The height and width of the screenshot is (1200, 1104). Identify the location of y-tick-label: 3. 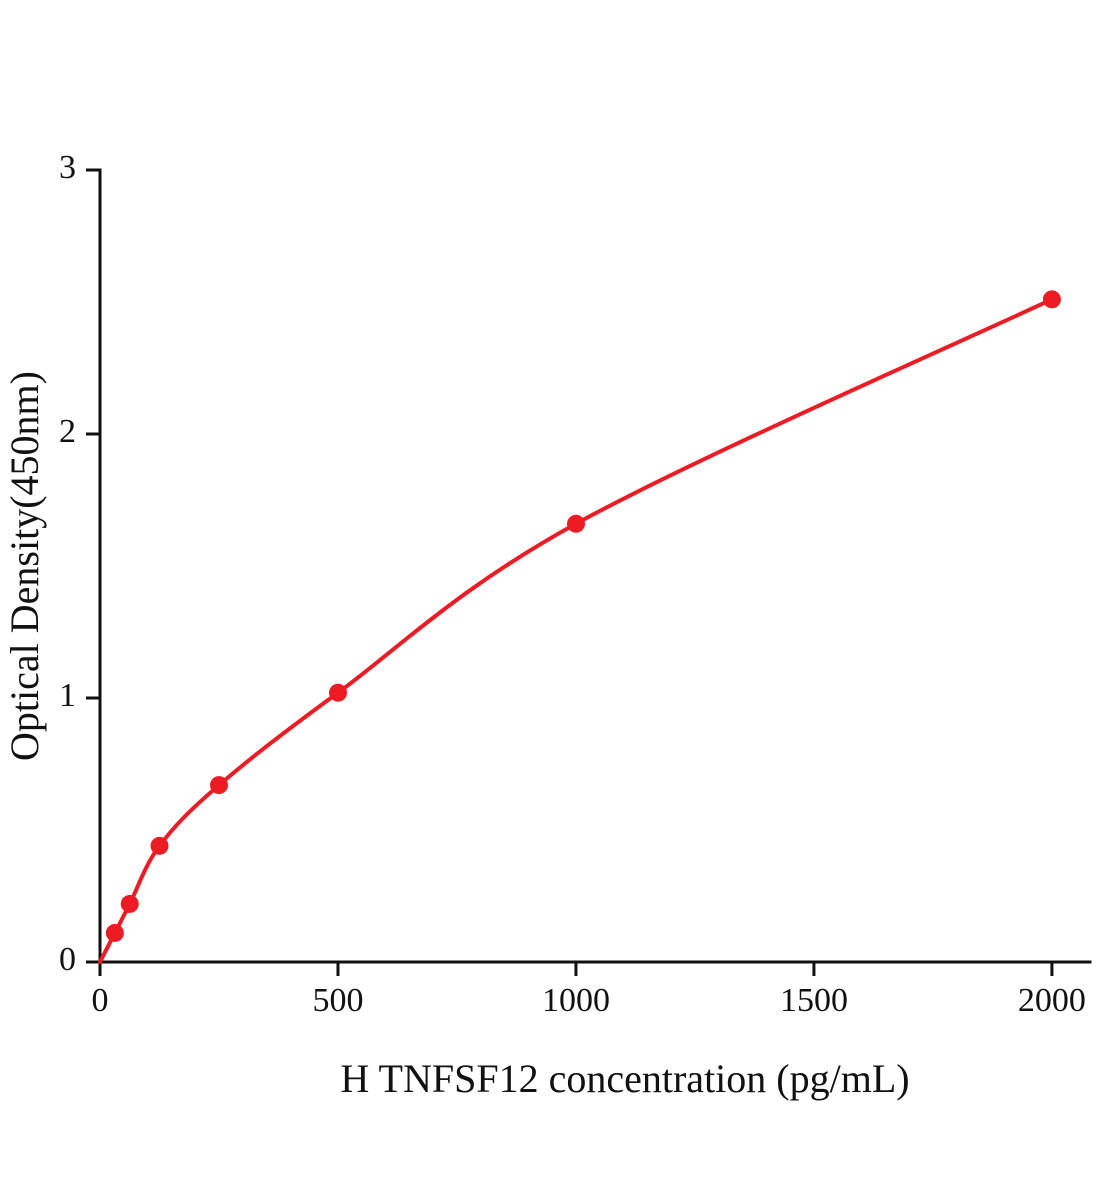
(67, 167).